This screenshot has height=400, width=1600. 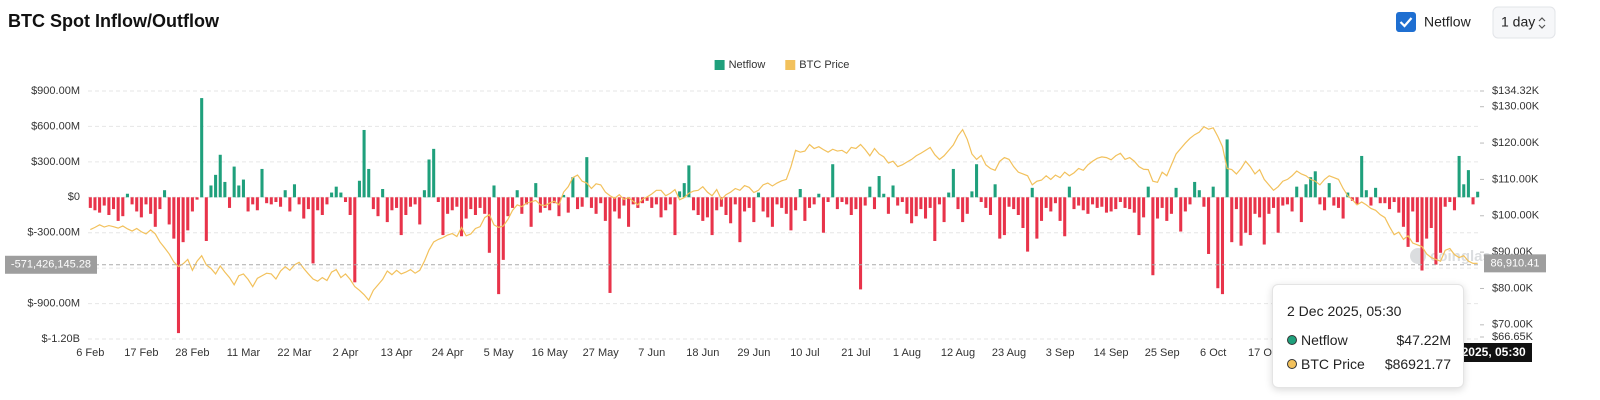 I want to click on y2-tick-label: $66.65K, so click(x=1513, y=337).